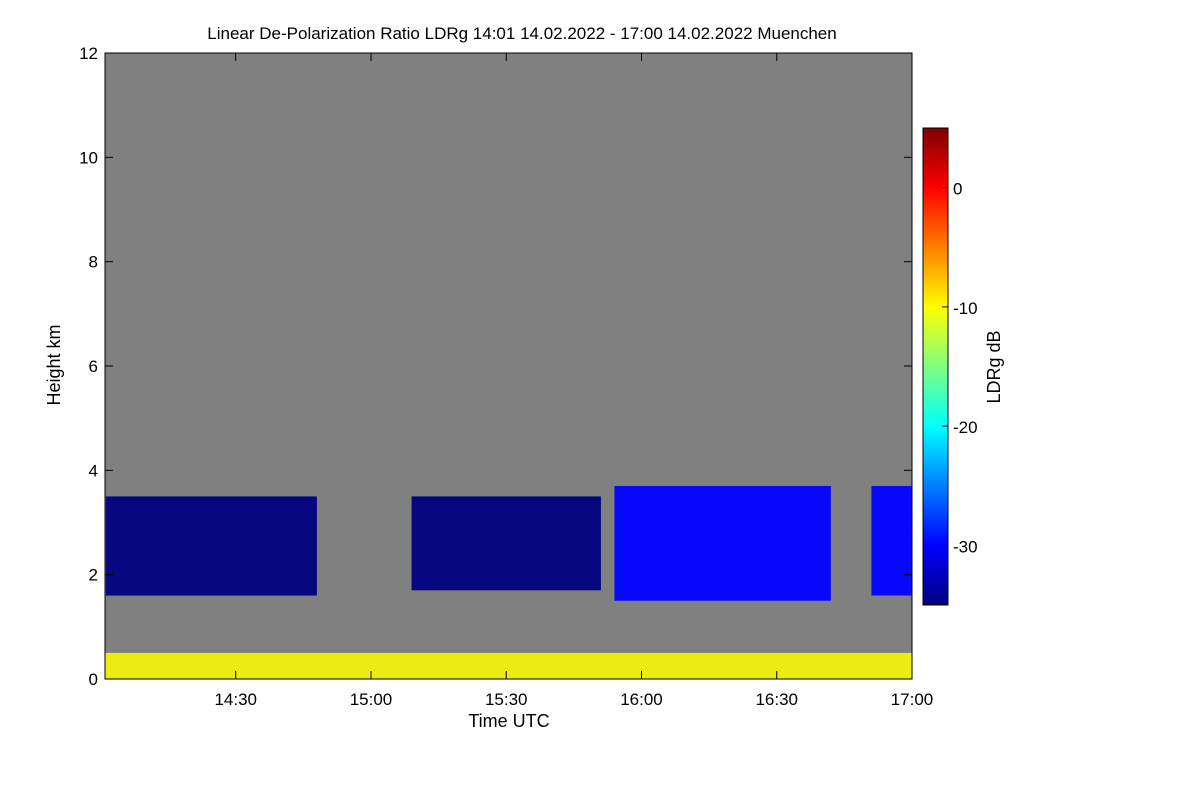 This screenshot has width=1200, height=800. What do you see at coordinates (965, 308) in the screenshot?
I see `colorbar-tick-label: -10` at bounding box center [965, 308].